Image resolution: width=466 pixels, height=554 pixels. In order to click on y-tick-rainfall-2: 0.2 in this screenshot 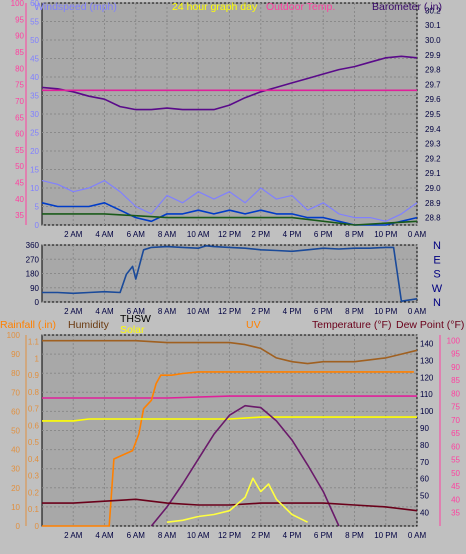, I will do `click(34, 492)`.